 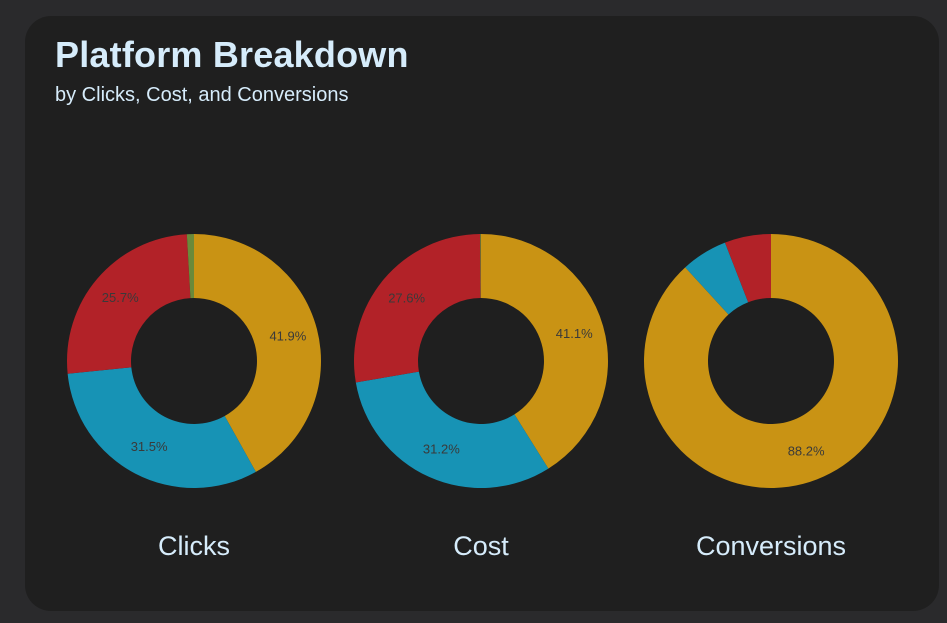 I want to click on conversions-slice-label-0: 88.2%, so click(x=806, y=450).